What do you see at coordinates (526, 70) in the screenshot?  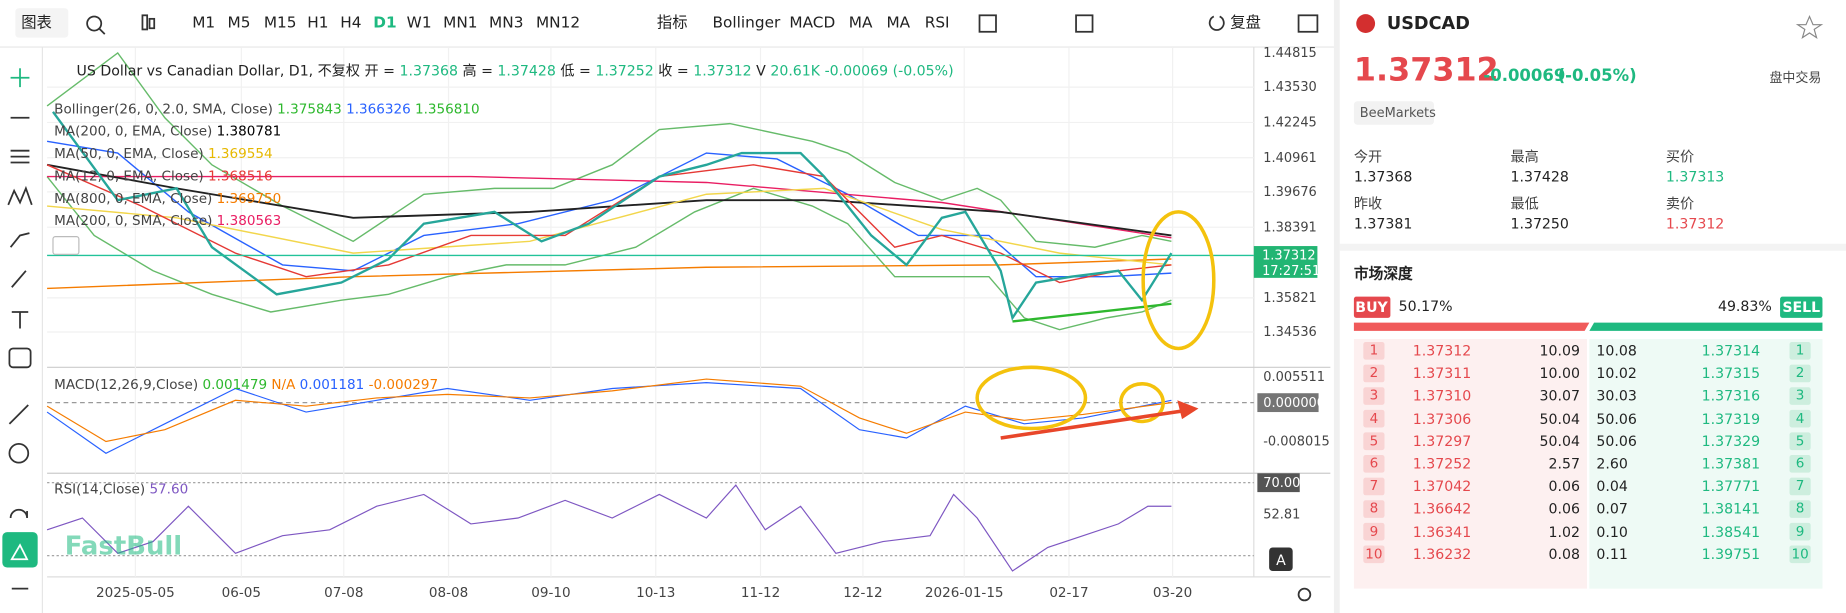 I see `ohlc-value: 1.37428` at bounding box center [526, 70].